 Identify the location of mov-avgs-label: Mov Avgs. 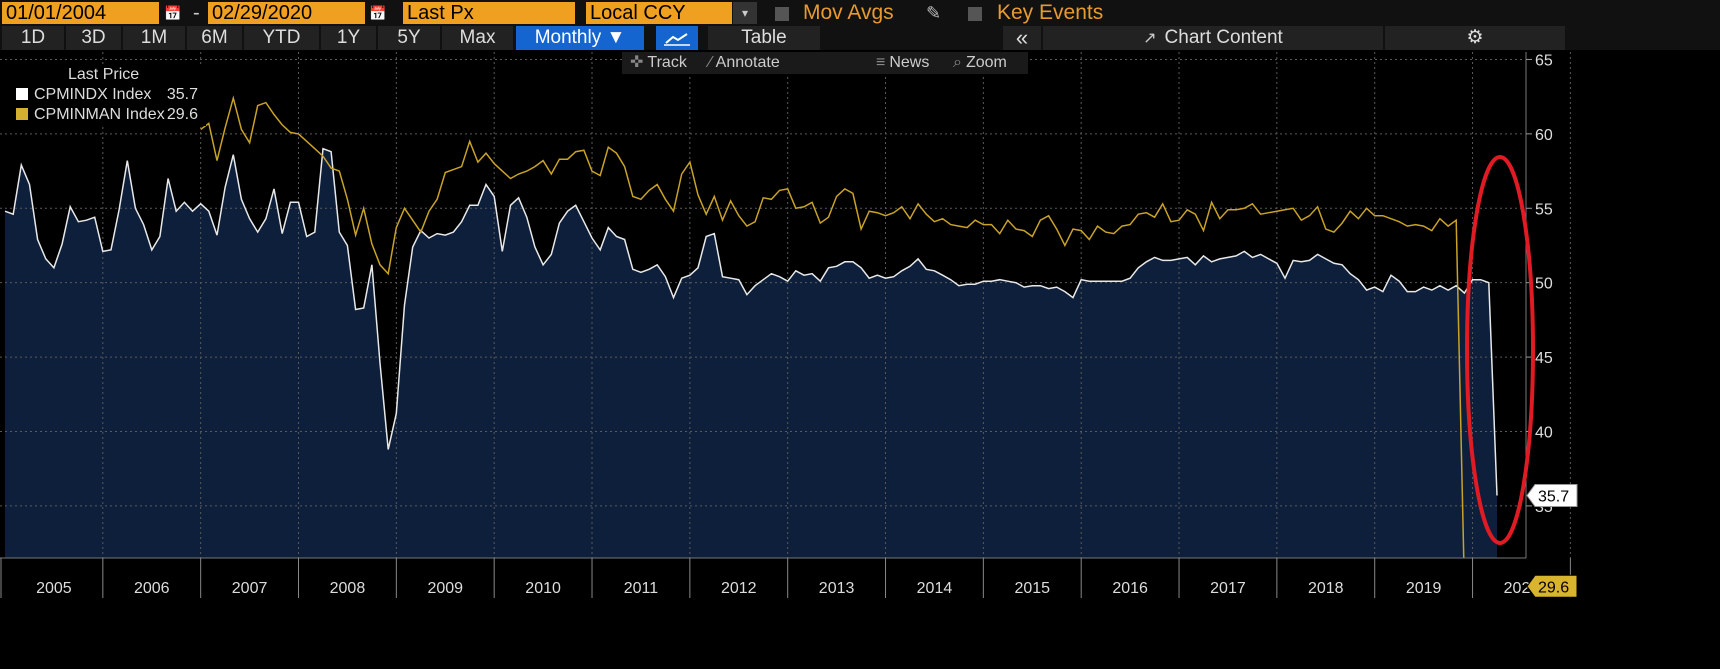
(848, 12).